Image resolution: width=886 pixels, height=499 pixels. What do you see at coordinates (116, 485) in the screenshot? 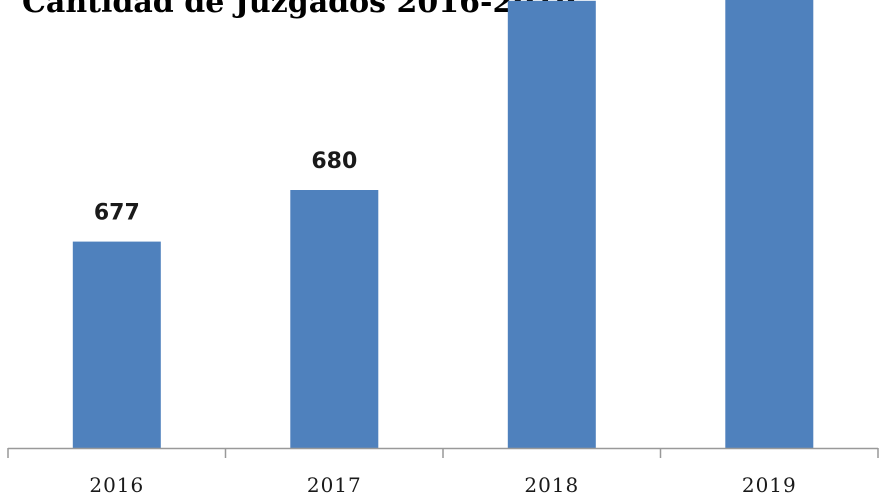
I see `x-tick-label-2016: 2016` at bounding box center [116, 485].